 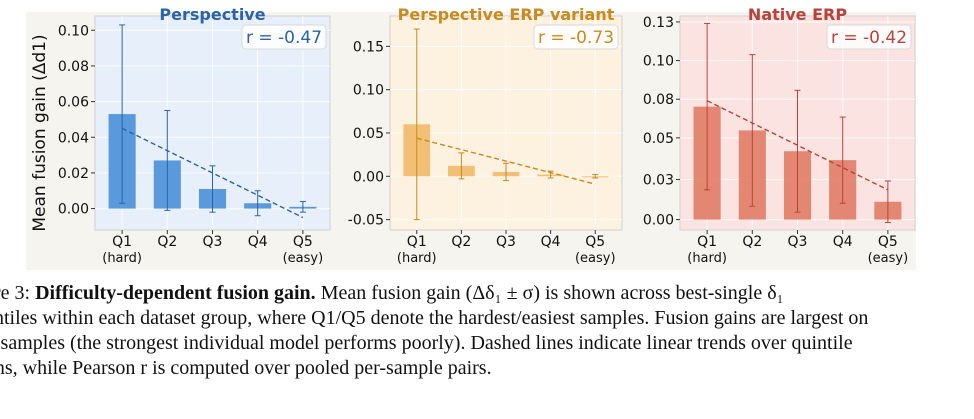 I want to click on r-value-label: r = -0.73, so click(x=576, y=38).